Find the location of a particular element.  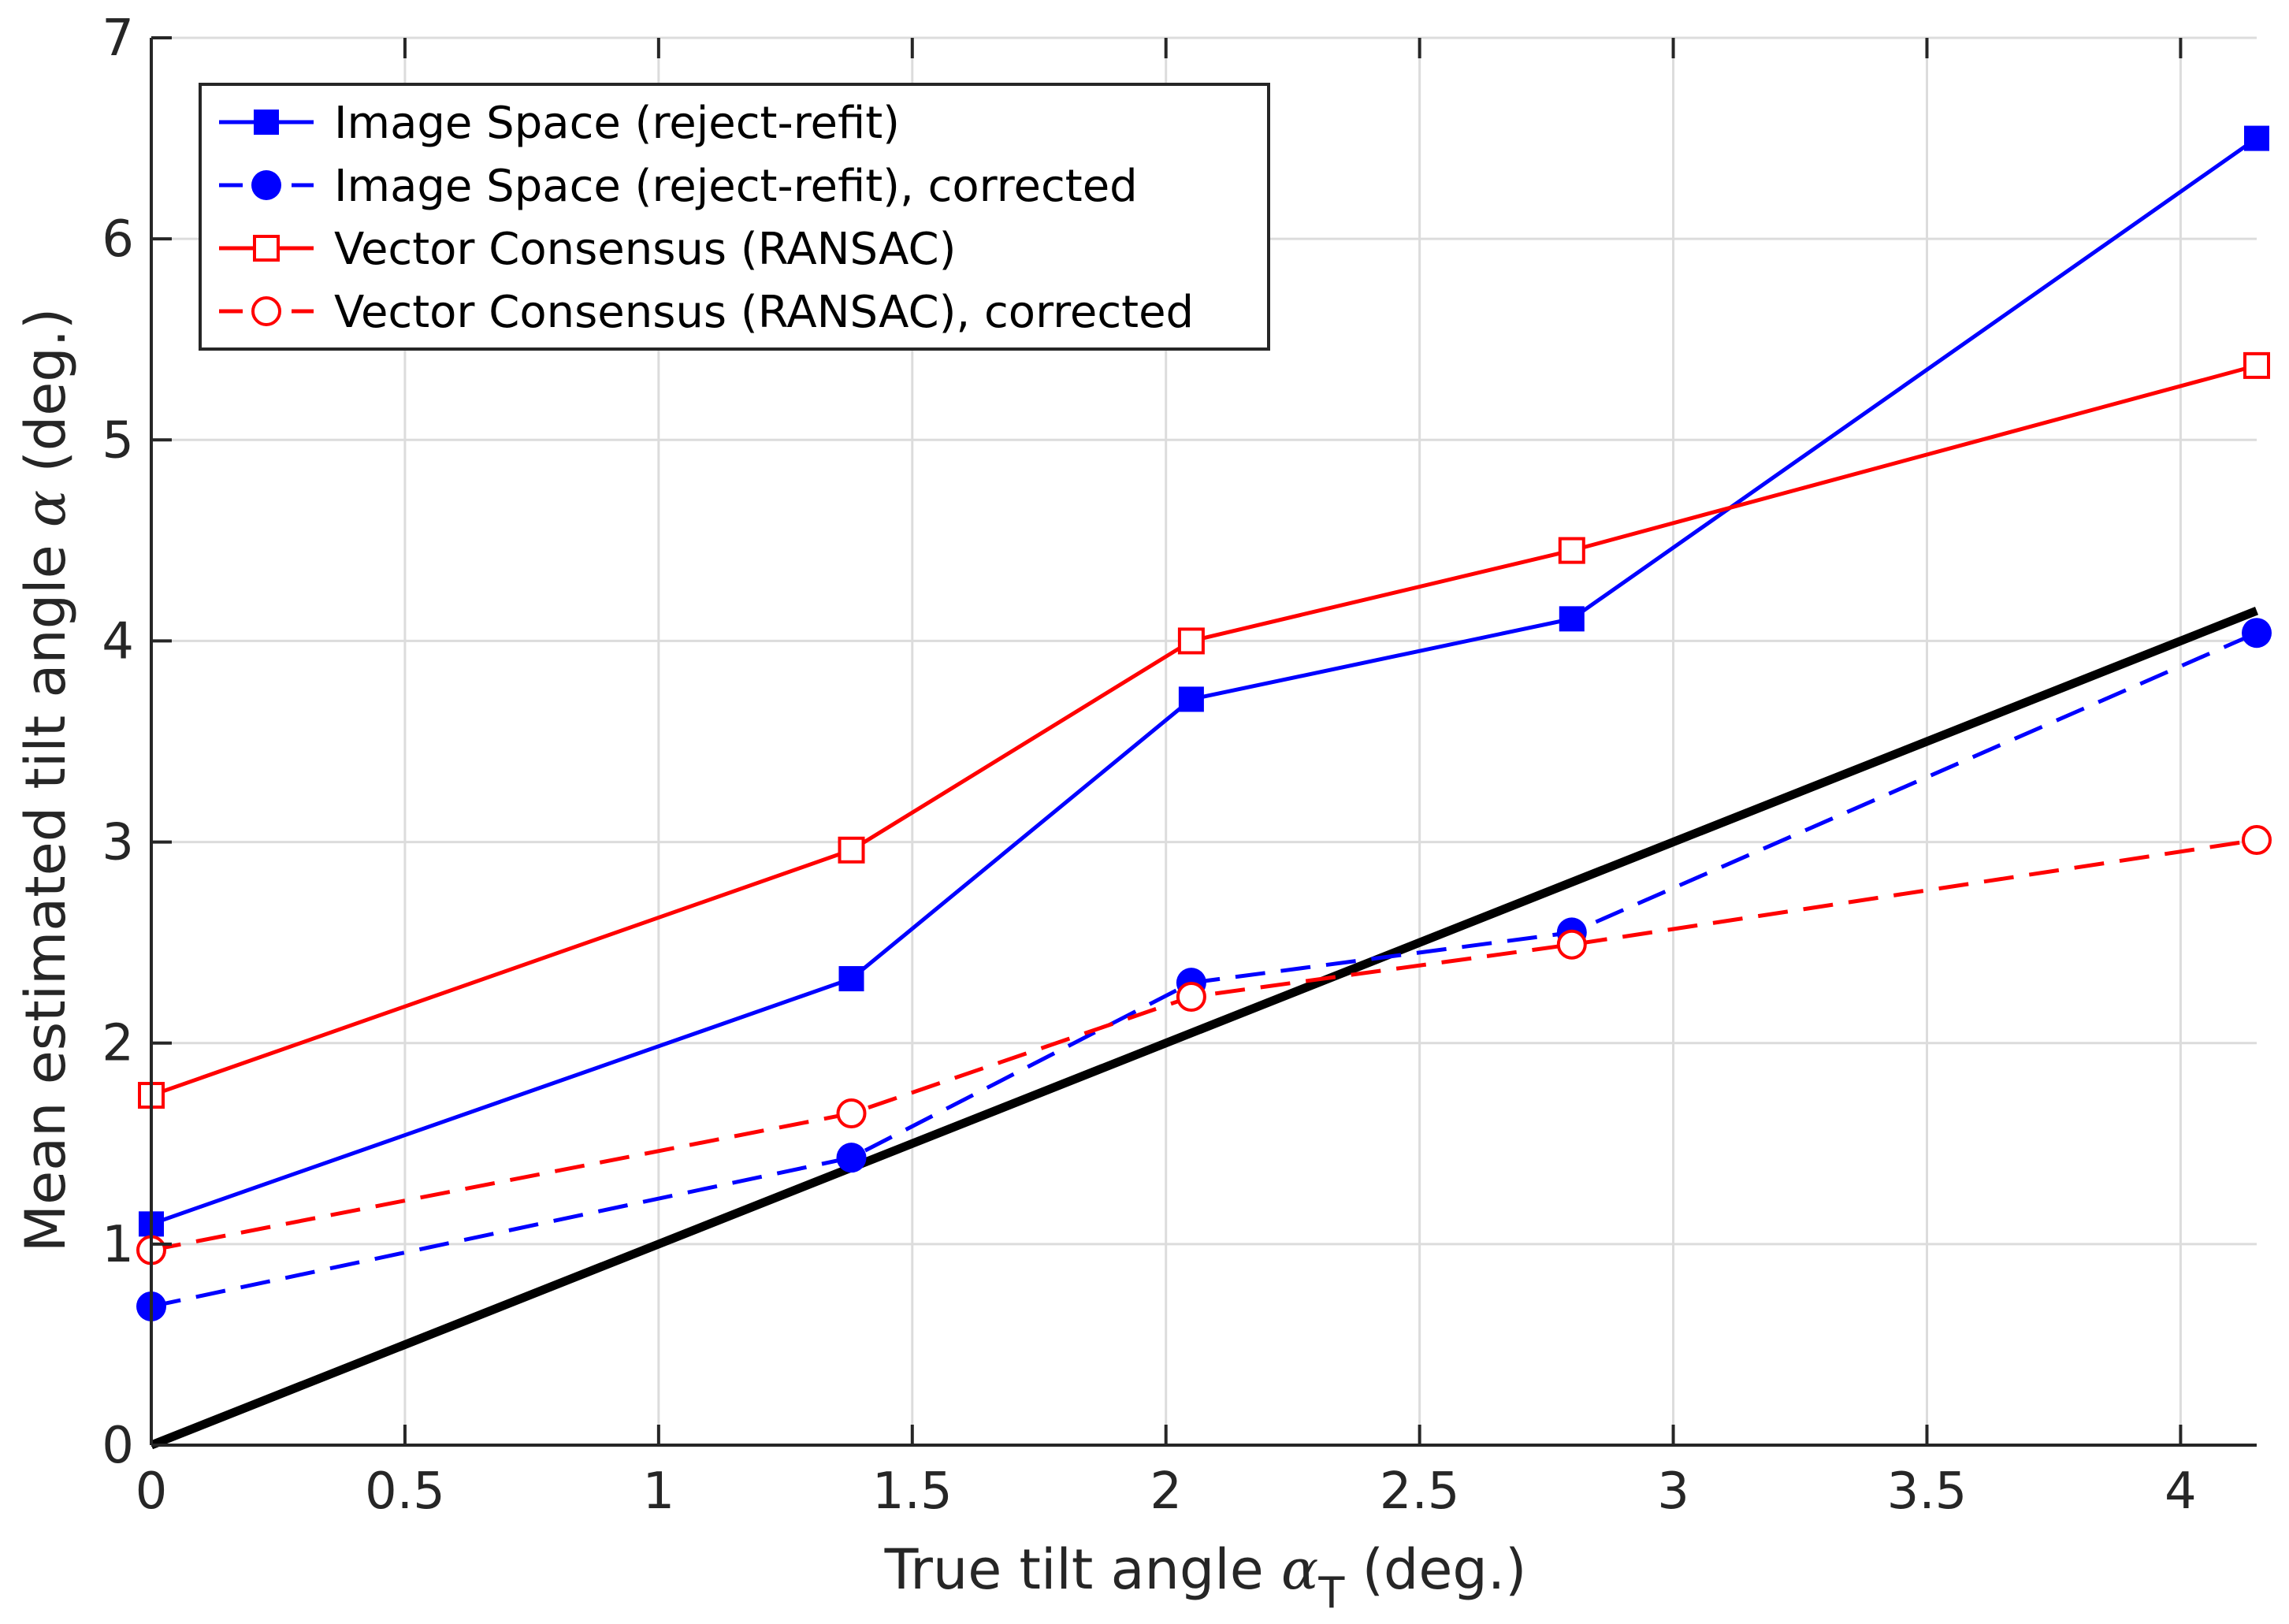

y-tick-label: 5 is located at coordinates (118, 440).